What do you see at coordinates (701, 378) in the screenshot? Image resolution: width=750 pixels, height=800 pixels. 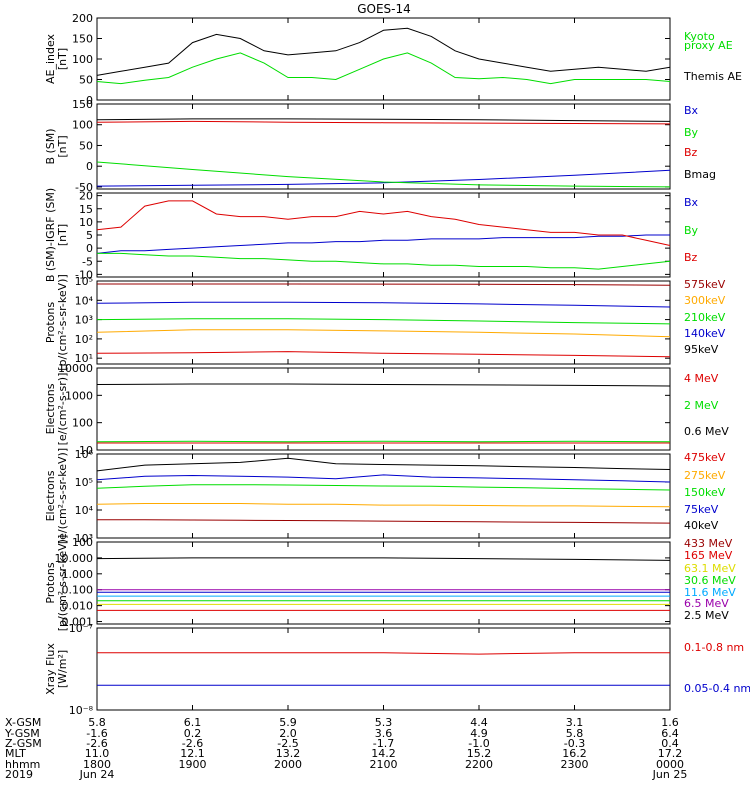 I see `legend-entry: 4 MeV` at bounding box center [701, 378].